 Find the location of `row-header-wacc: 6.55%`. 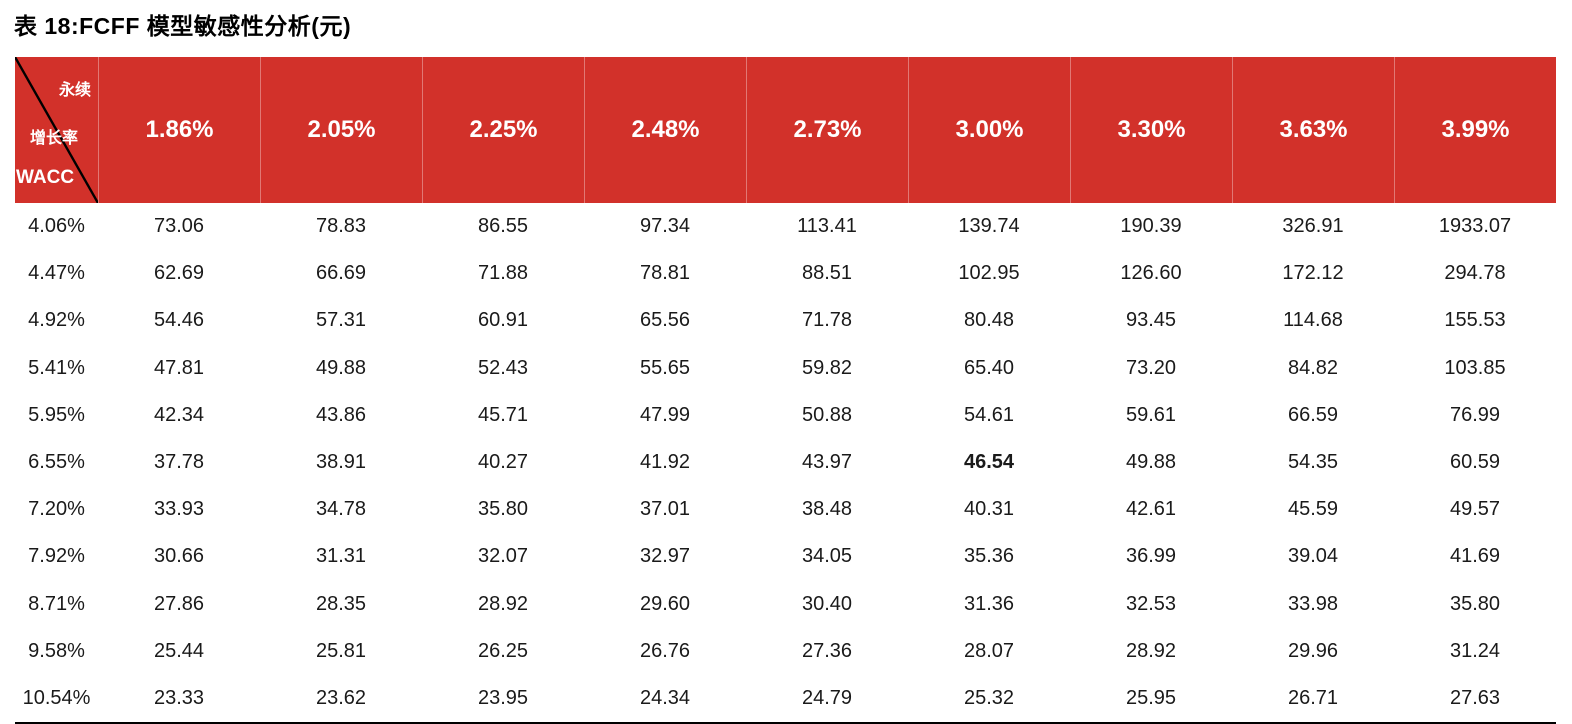

row-header-wacc: 6.55% is located at coordinates (56, 462).